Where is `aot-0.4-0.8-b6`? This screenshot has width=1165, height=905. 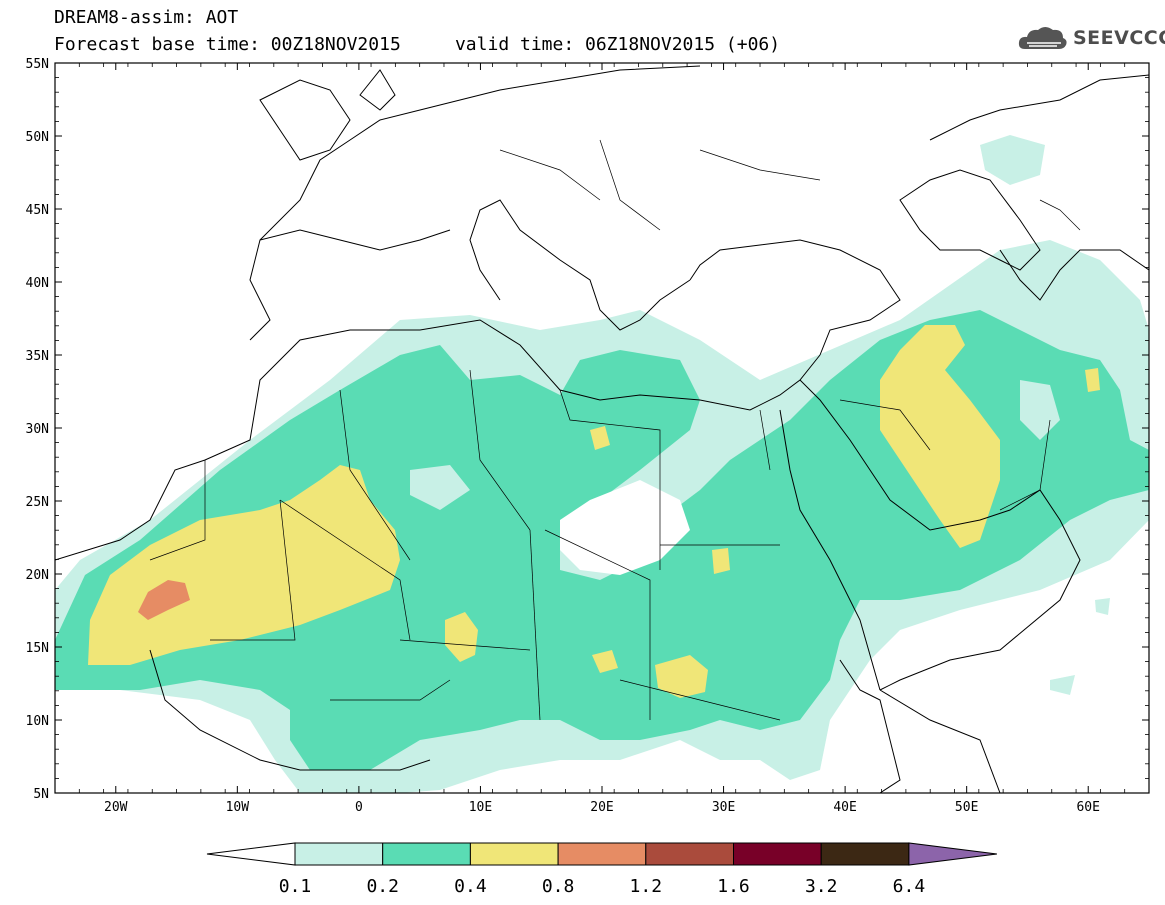
aot-0.4-0.8-b6 is located at coordinates (1092, 380).